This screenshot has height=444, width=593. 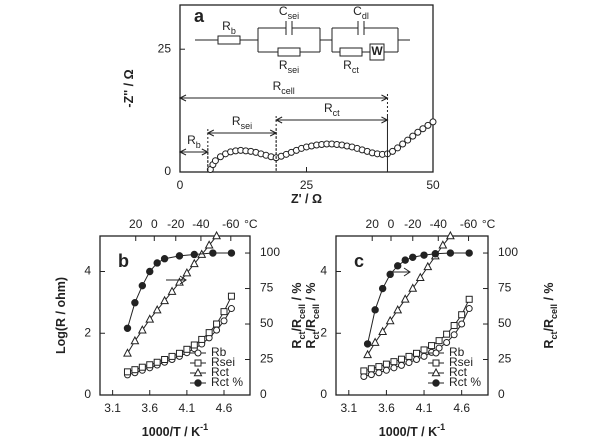 What do you see at coordinates (311, 344) in the screenshot?
I see `y2-axis-label-part: R` at bounding box center [311, 344].